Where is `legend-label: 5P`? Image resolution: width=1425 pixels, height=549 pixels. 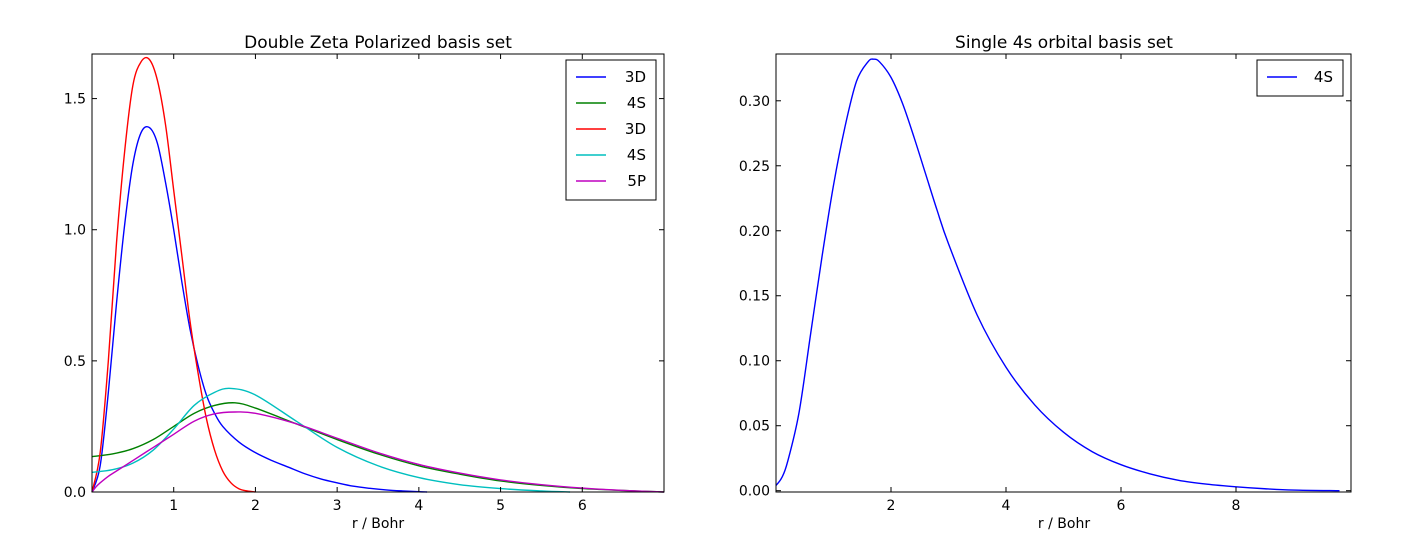
legend-label: 5P is located at coordinates (636, 181).